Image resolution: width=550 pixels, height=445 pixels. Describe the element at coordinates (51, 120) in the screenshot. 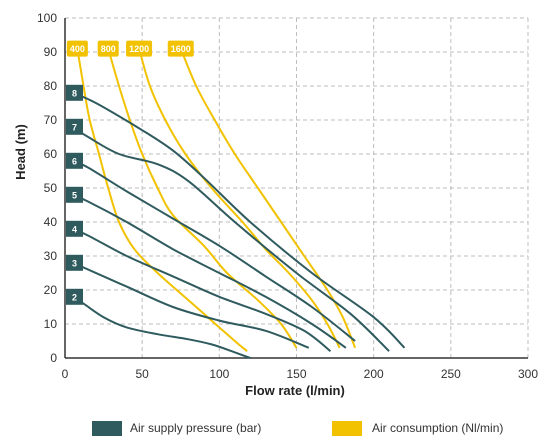

I see `y-tick-label: 70` at that location.